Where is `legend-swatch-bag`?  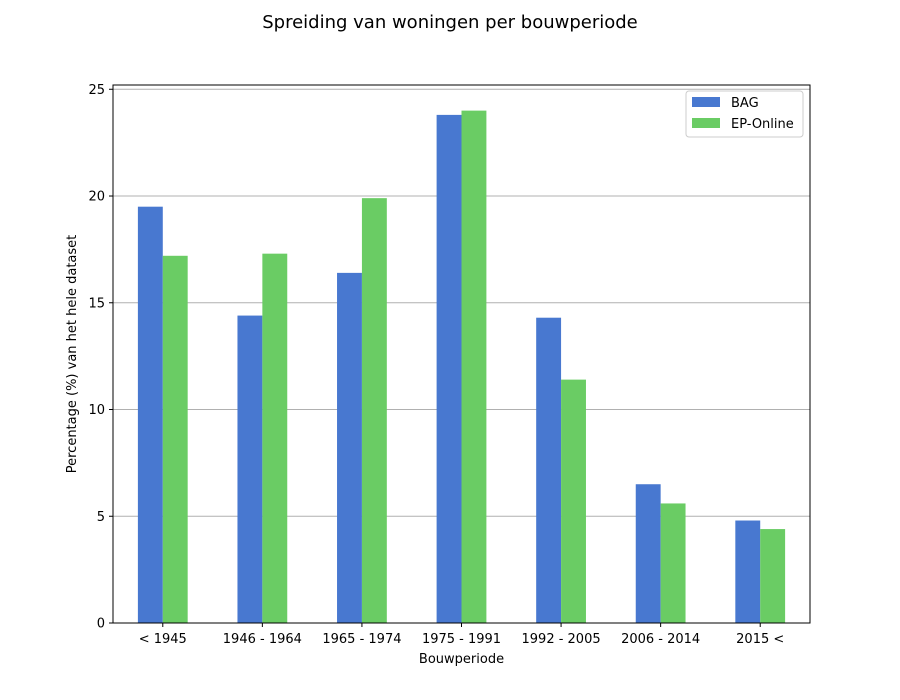 legend-swatch-bag is located at coordinates (706, 102).